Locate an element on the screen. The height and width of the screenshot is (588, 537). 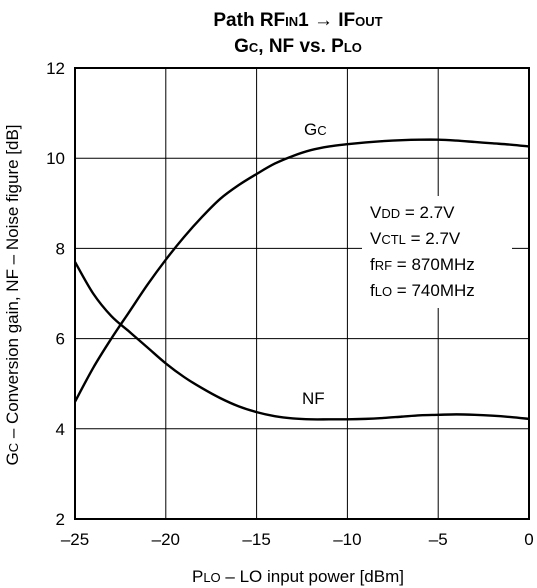
x-tick-label: –10 is located at coordinates (347, 539).